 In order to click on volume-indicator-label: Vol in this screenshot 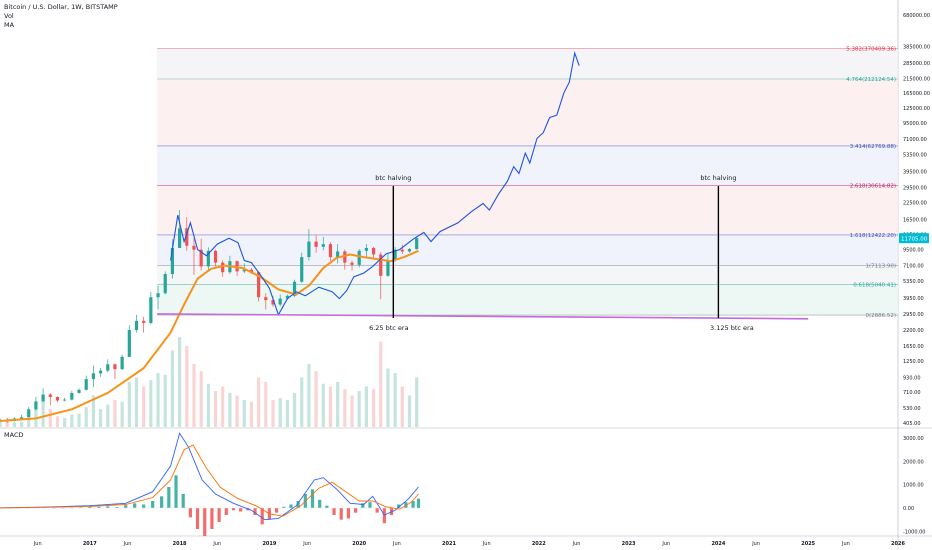, I will do `click(9, 16)`.